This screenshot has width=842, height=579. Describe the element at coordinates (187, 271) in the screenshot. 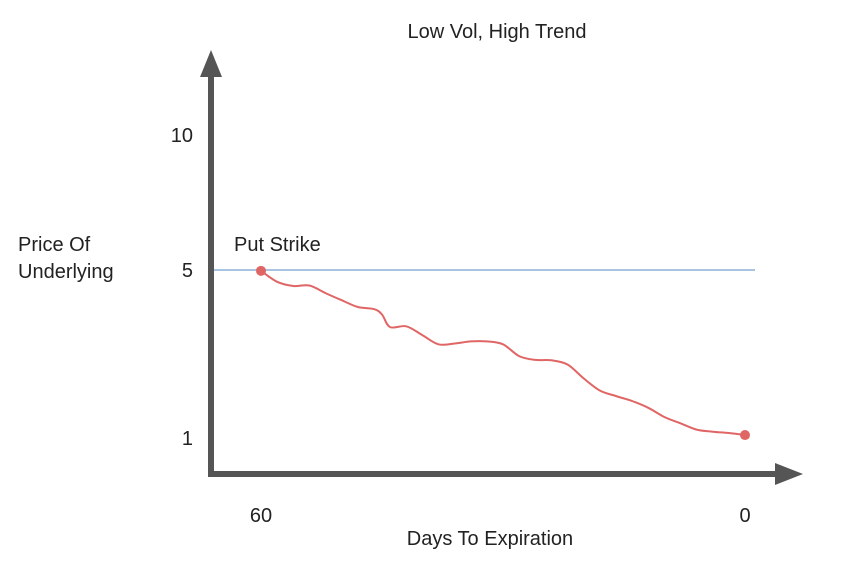

I see `y-tick-label: 5` at that location.